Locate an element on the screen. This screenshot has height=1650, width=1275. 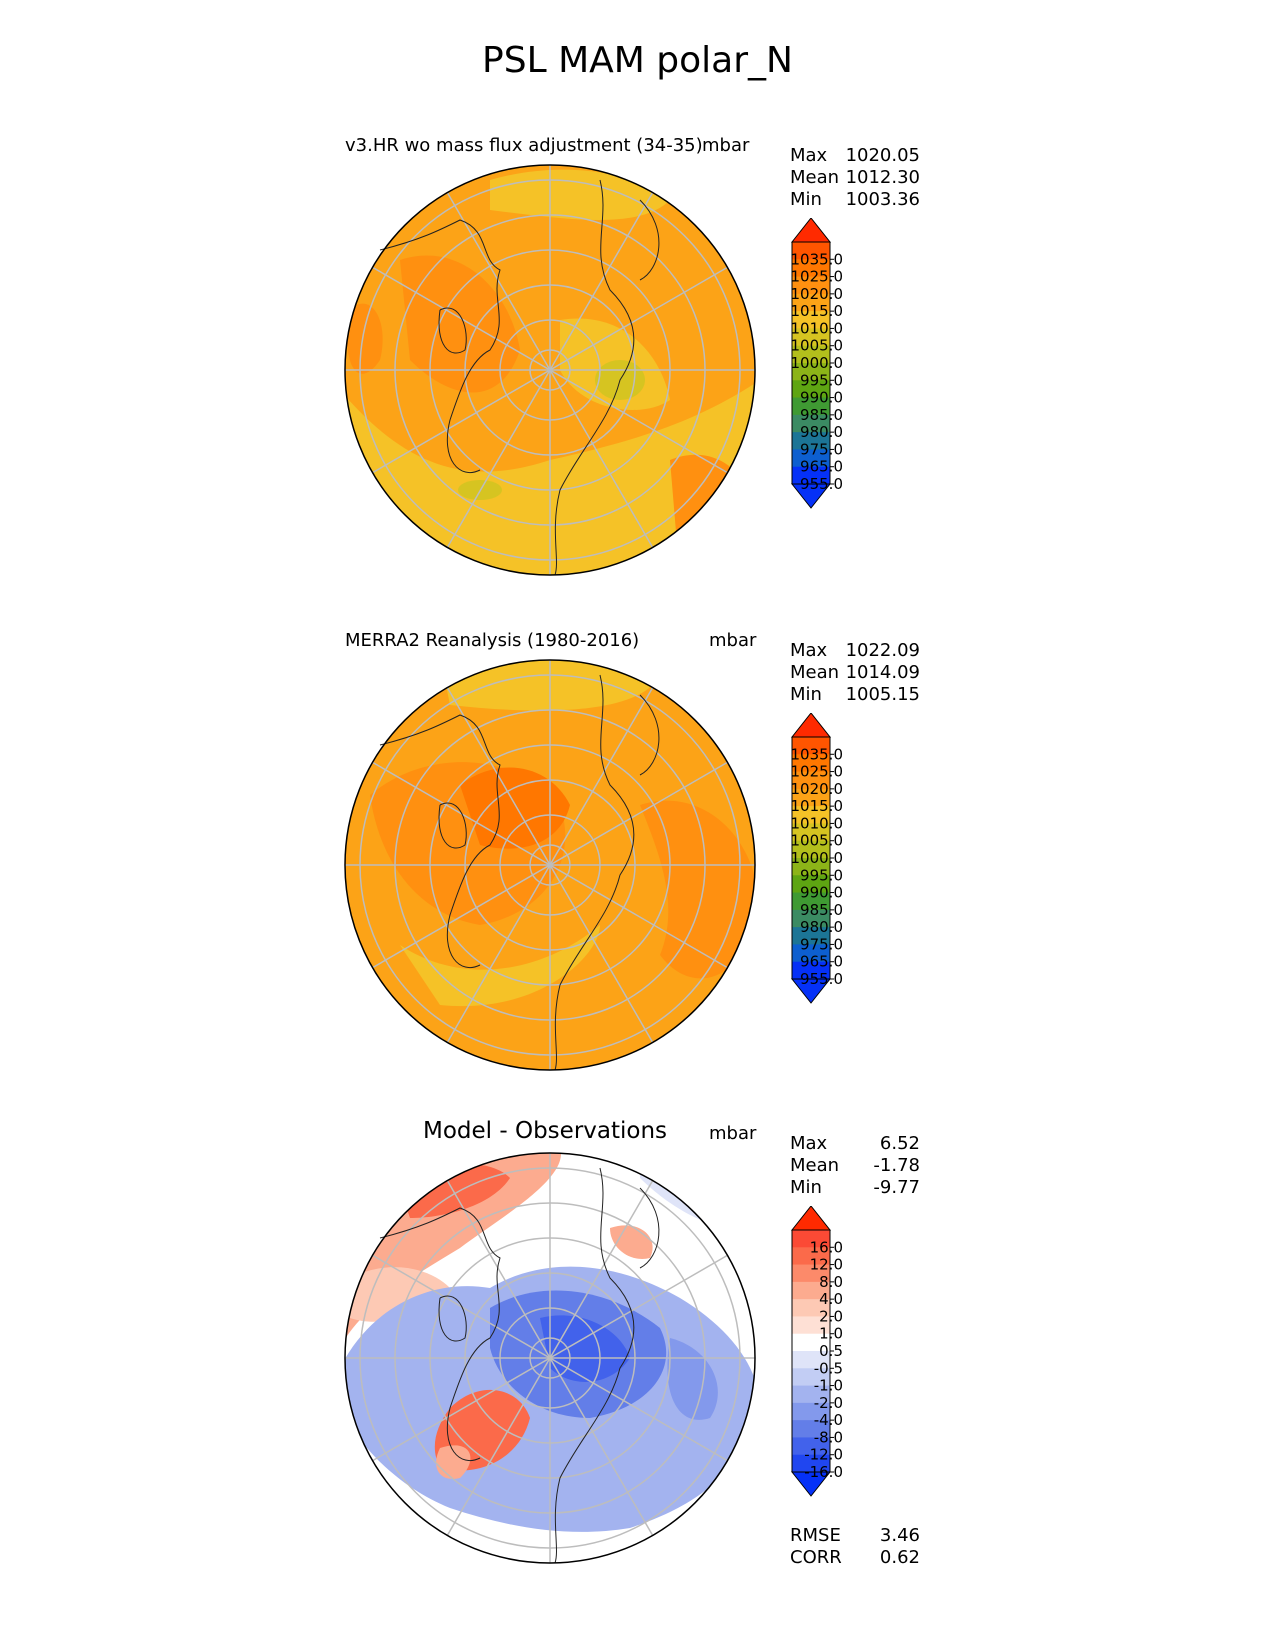
stat-mean: Mean -1.78 is located at coordinates (855, 1165).